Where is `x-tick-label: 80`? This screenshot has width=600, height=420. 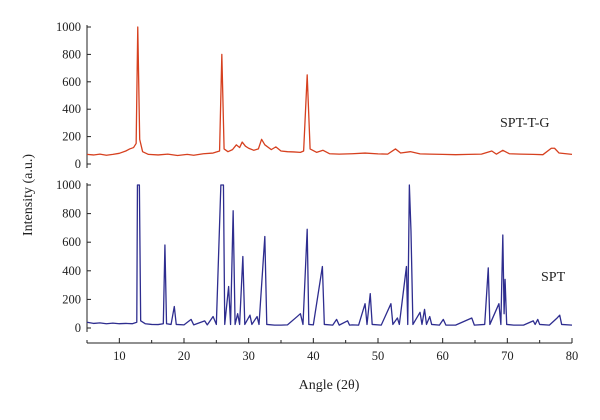 x-tick-label: 80 is located at coordinates (572, 356).